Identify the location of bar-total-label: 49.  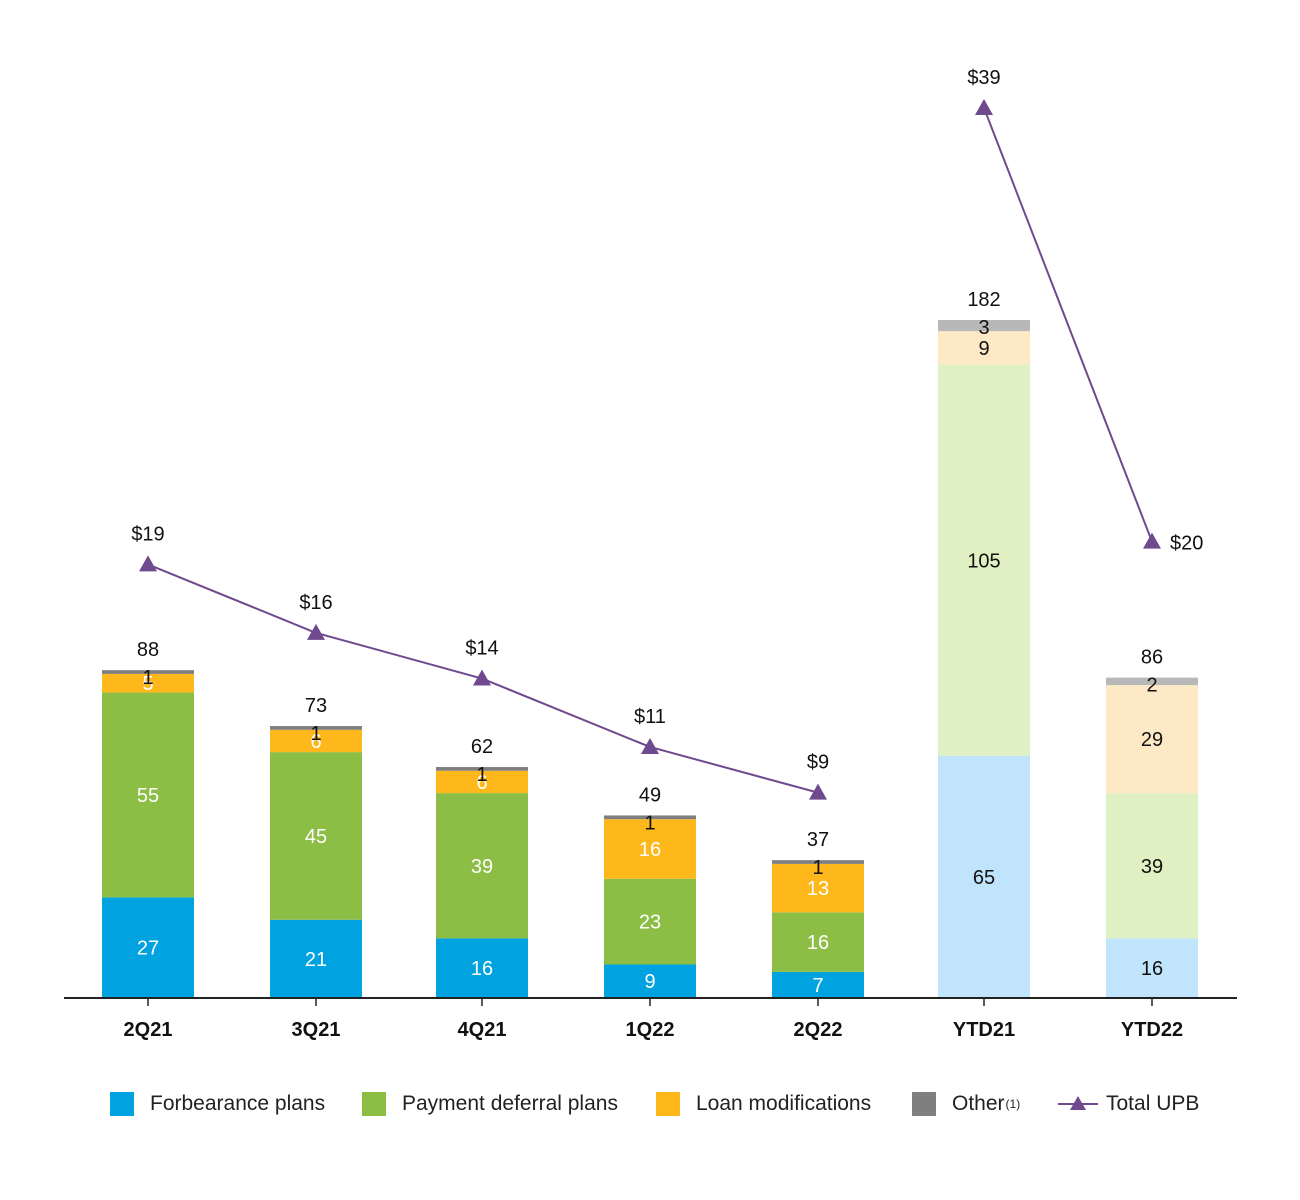
(650, 795).